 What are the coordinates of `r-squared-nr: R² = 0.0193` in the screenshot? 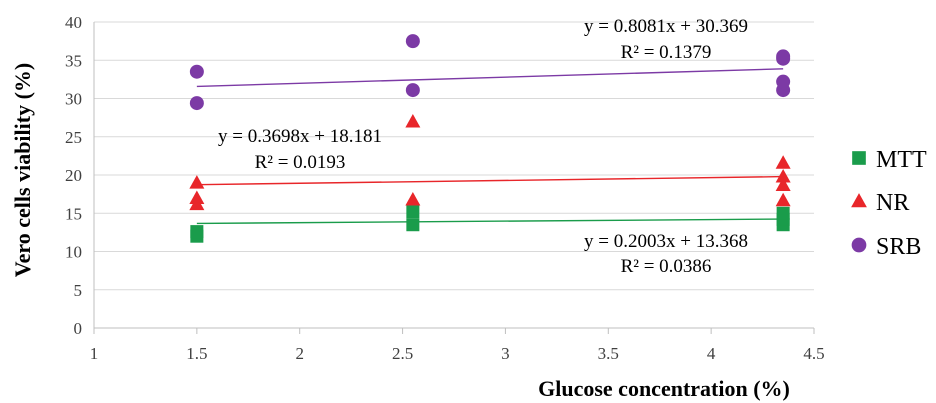 It's located at (300, 162).